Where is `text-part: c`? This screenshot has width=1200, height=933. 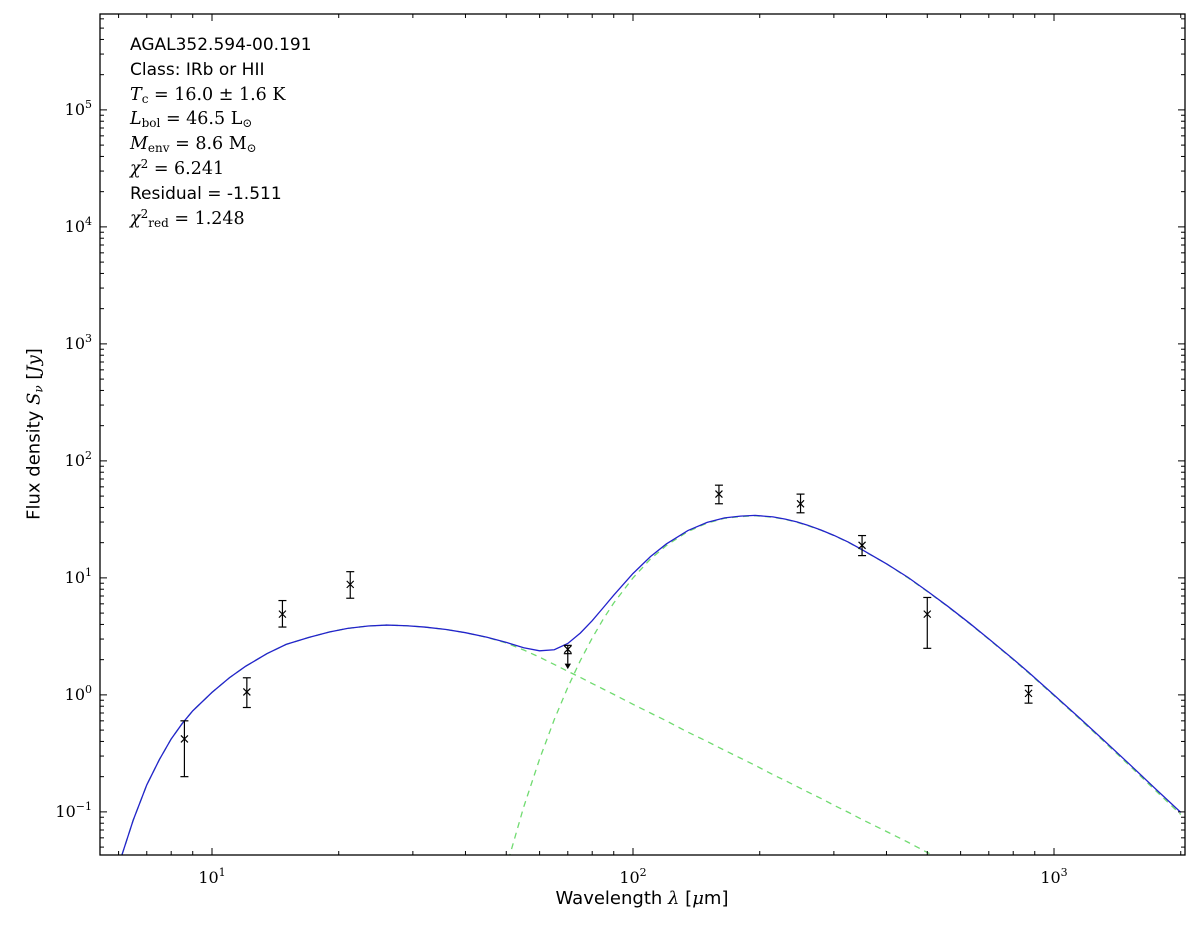 text-part: c is located at coordinates (145, 98).